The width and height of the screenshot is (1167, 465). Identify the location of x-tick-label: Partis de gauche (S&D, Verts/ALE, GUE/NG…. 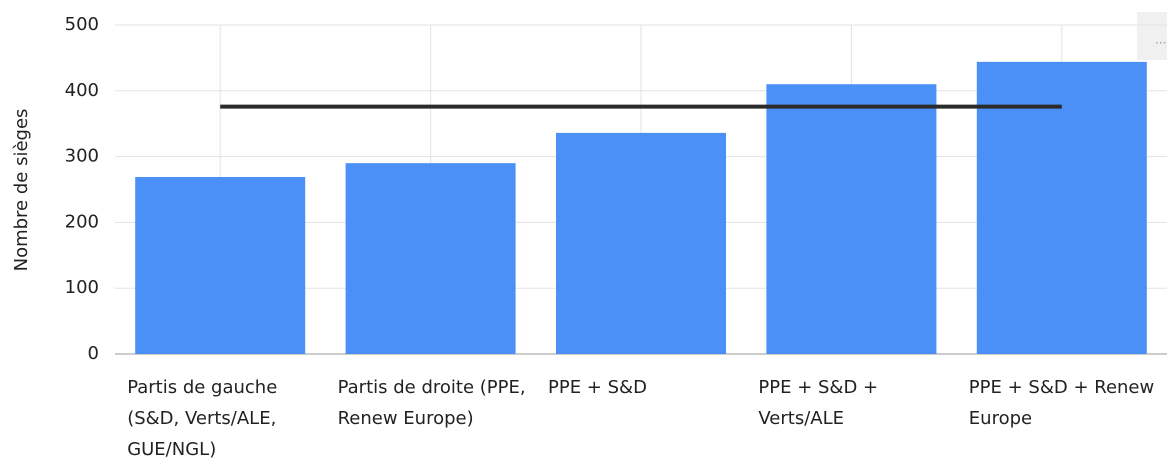
(202, 418).